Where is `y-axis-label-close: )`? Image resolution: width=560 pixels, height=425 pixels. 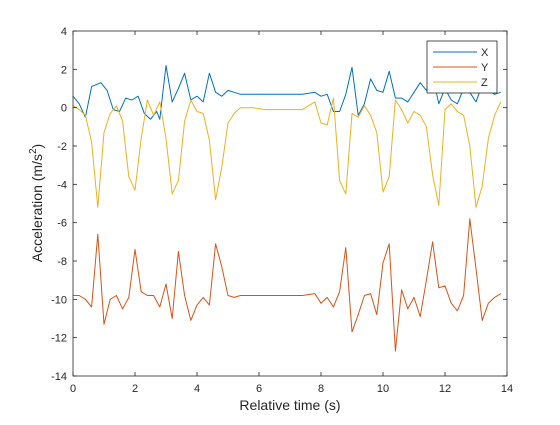 y-axis-label-close: ) is located at coordinates (37, 146).